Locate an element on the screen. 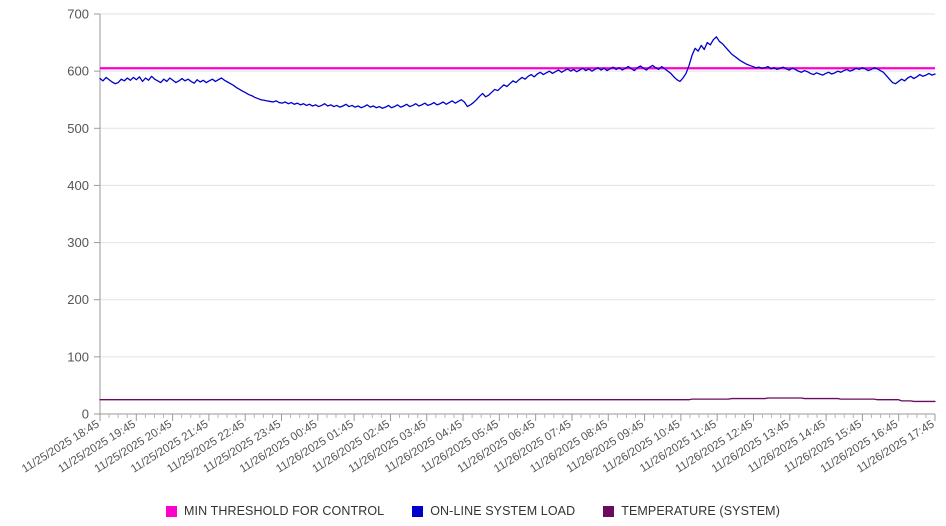 This screenshot has height=526, width=946. svg-text: 200 is located at coordinates (78, 299).